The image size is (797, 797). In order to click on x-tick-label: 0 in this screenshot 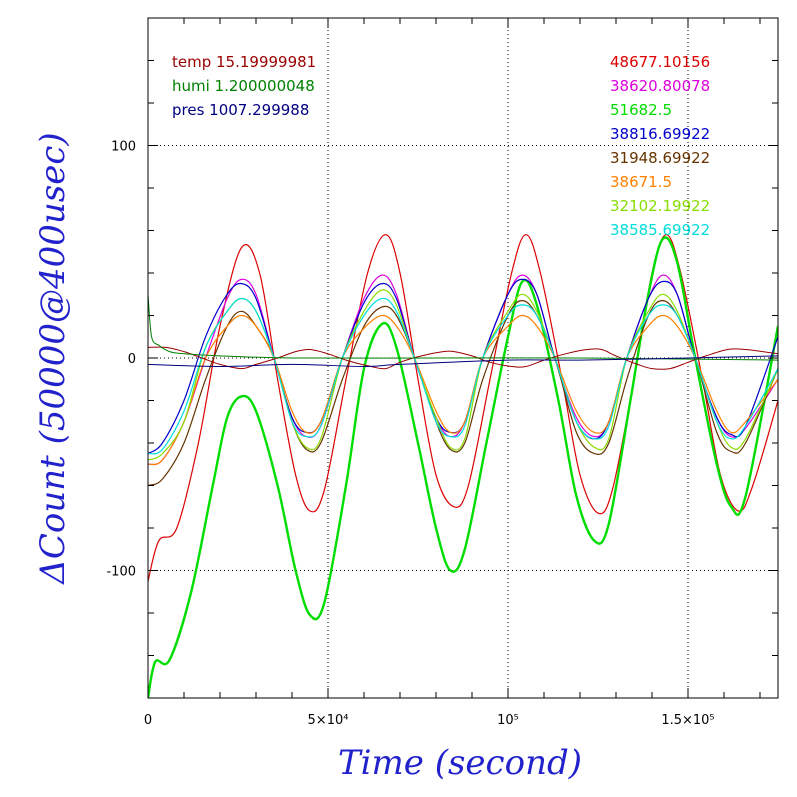, I will do `click(148, 720)`.